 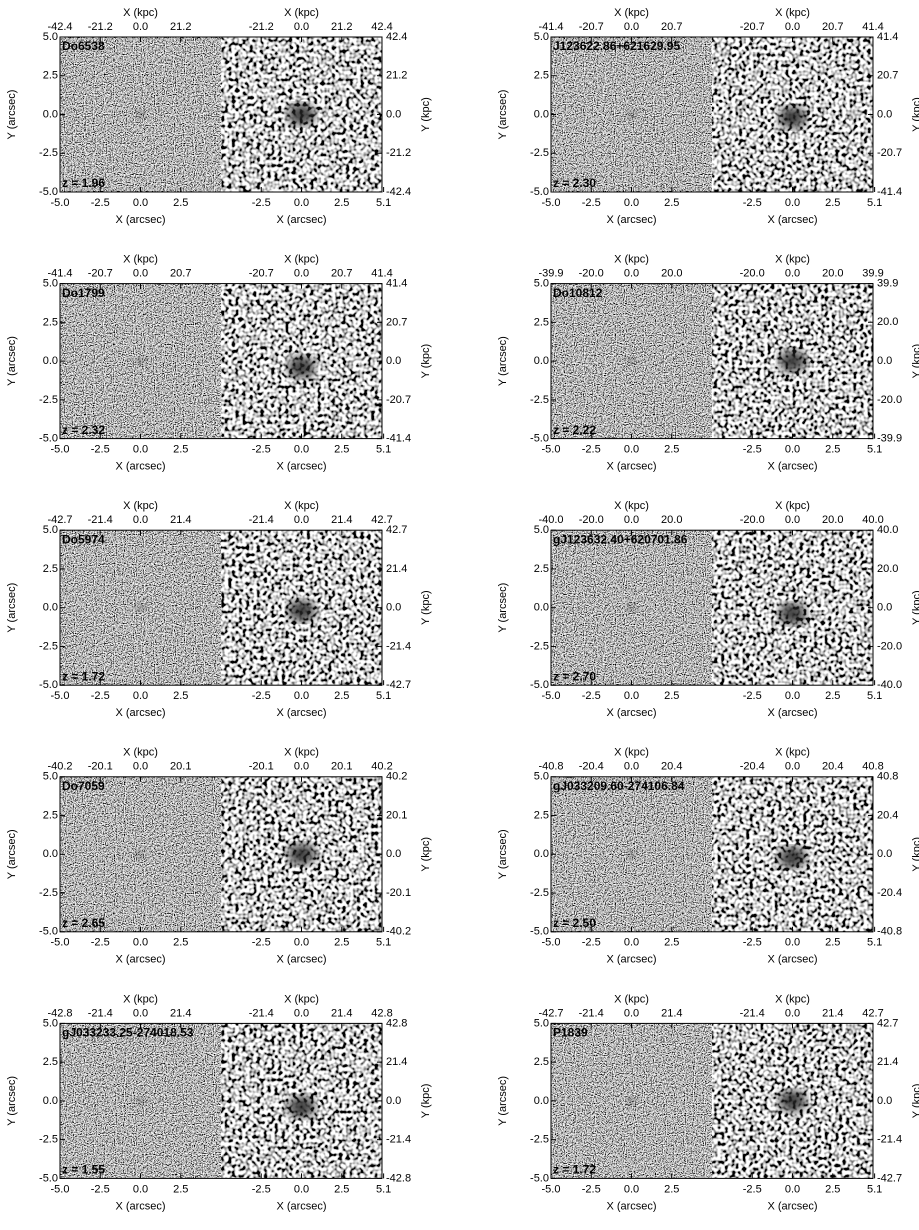 I want to click on x2-tick-label: -39.9, so click(x=550, y=274).